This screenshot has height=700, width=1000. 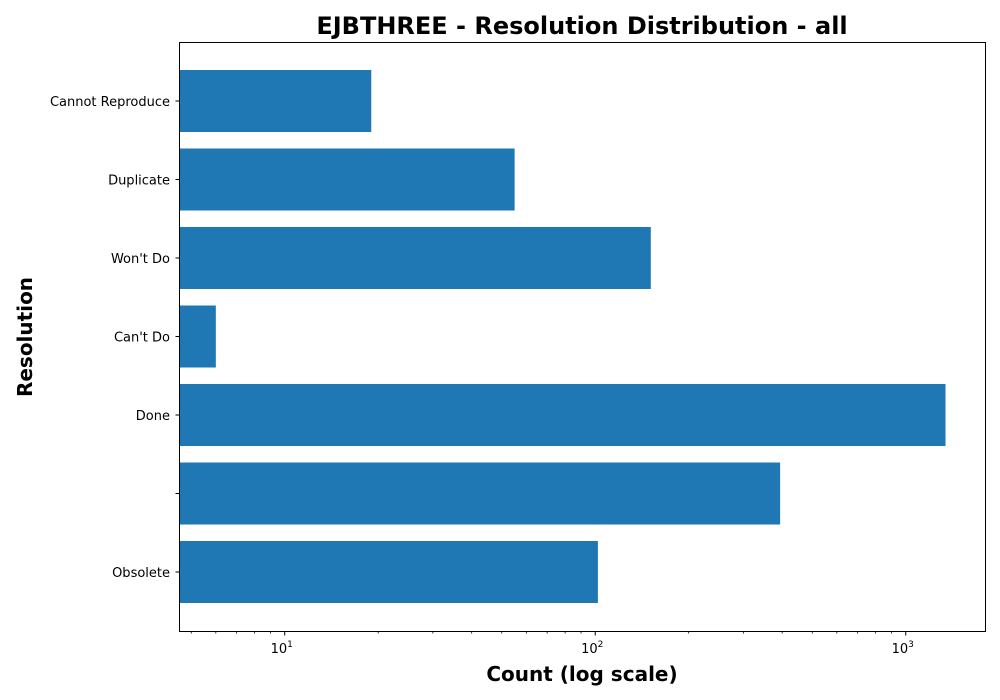 What do you see at coordinates (140, 259) in the screenshot?
I see `y-tick-label: Won't Do` at bounding box center [140, 259].